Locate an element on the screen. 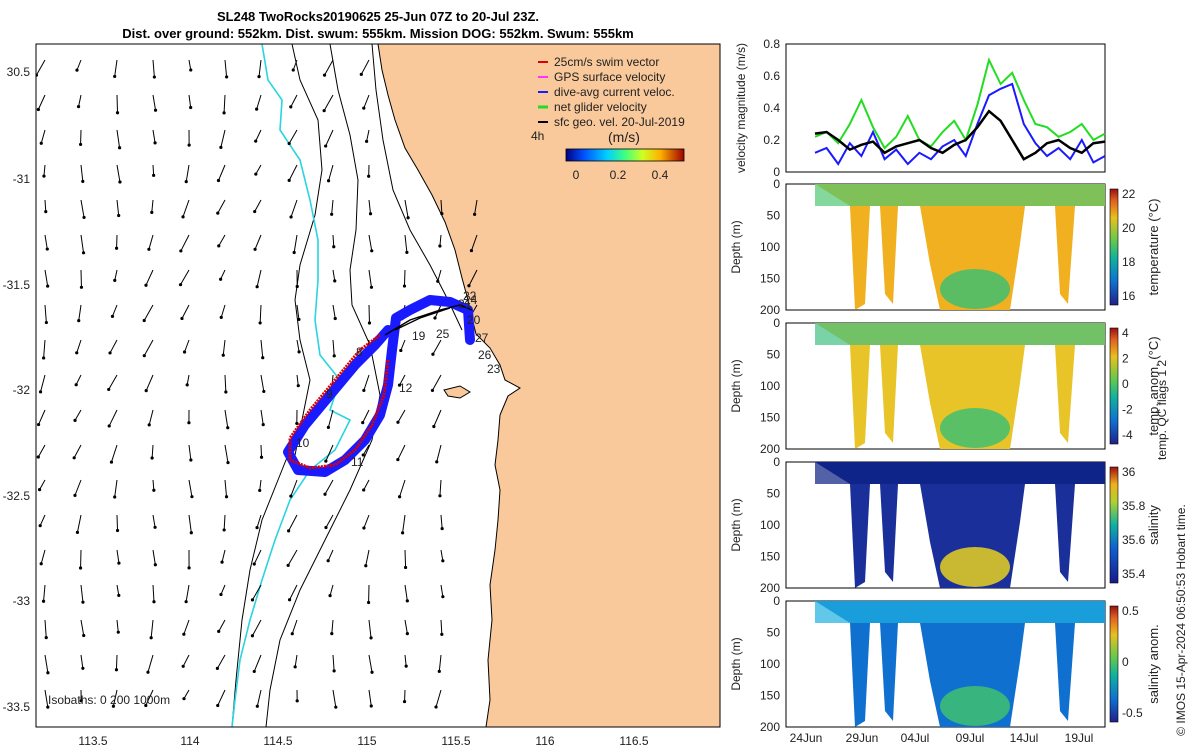 This screenshot has height=750, width=1200. time-xtick-2: 04Jul is located at coordinates (915, 738).